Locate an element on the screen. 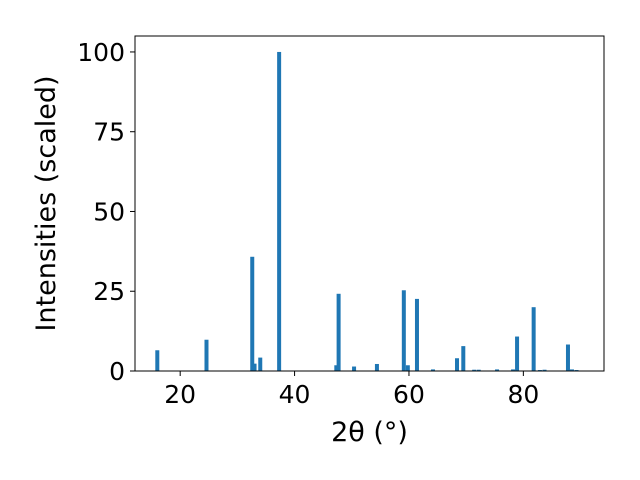 This screenshot has width=640, height=480. x-tick-label-1: 40 is located at coordinates (295, 394).